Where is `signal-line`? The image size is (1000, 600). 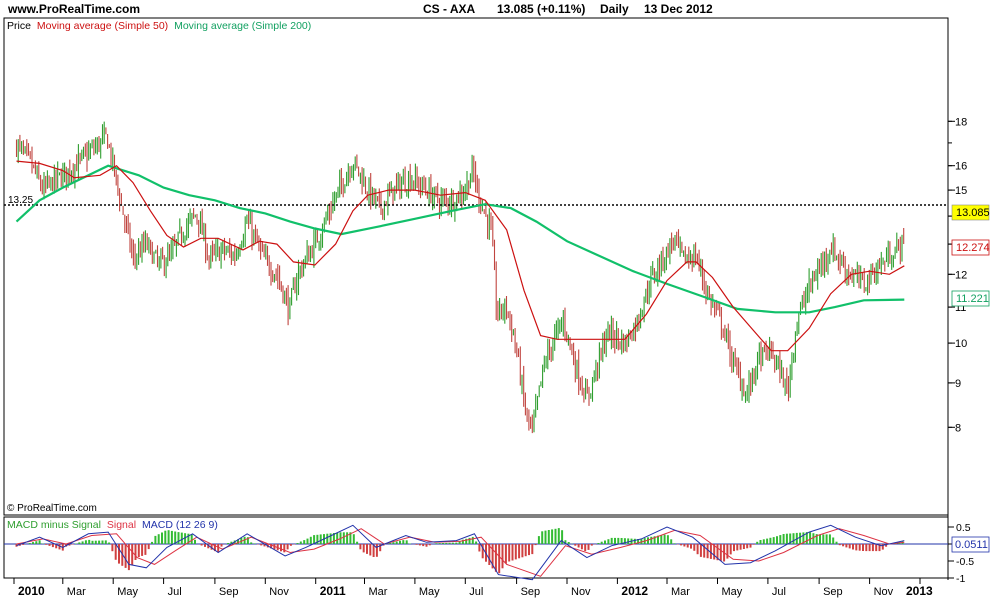
signal-line is located at coordinates (460, 552).